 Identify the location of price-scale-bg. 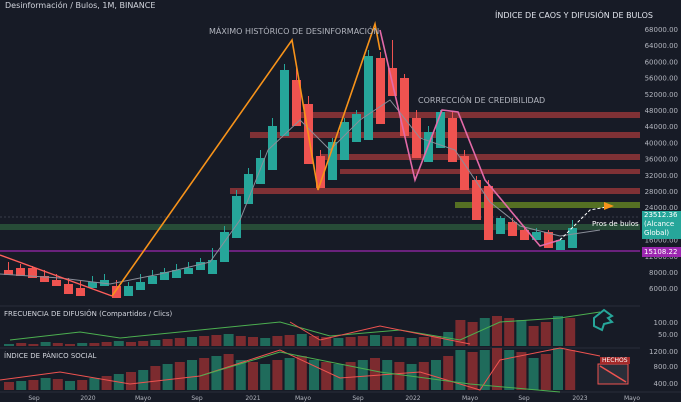
(660, 162).